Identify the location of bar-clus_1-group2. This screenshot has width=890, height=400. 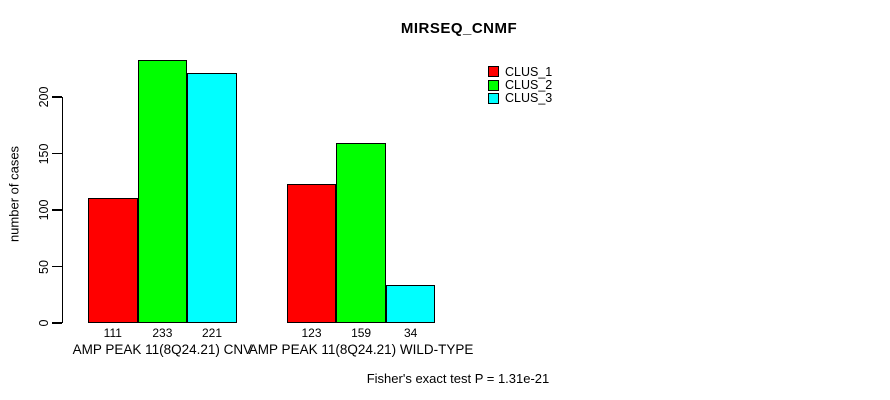
(311, 253).